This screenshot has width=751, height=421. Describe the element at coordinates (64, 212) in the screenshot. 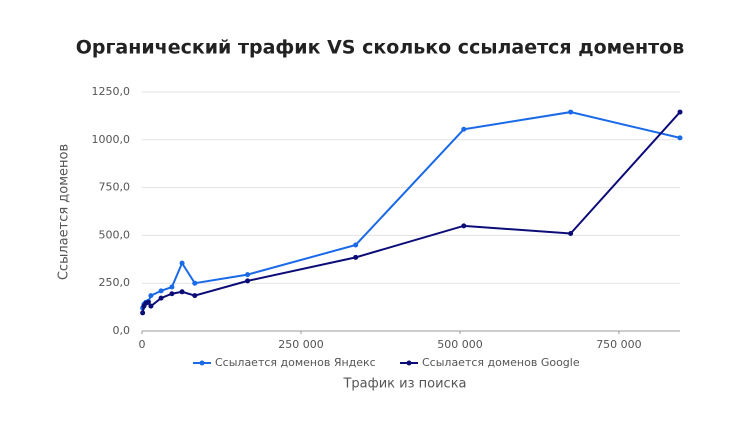

I see `y-axis-title: Ссылается доменов` at that location.